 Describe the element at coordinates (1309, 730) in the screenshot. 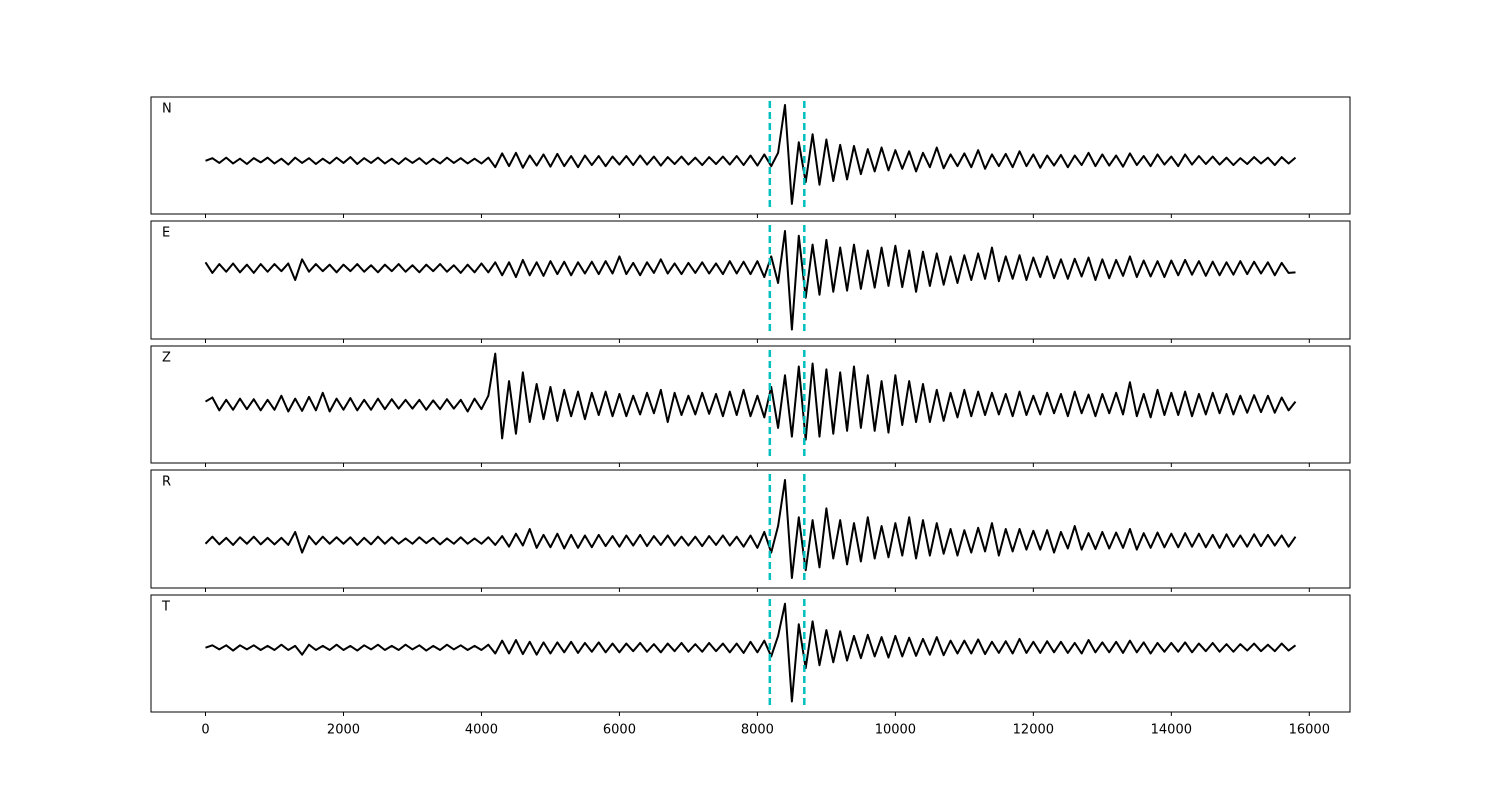

I see `x-tick-label: 16000` at that location.